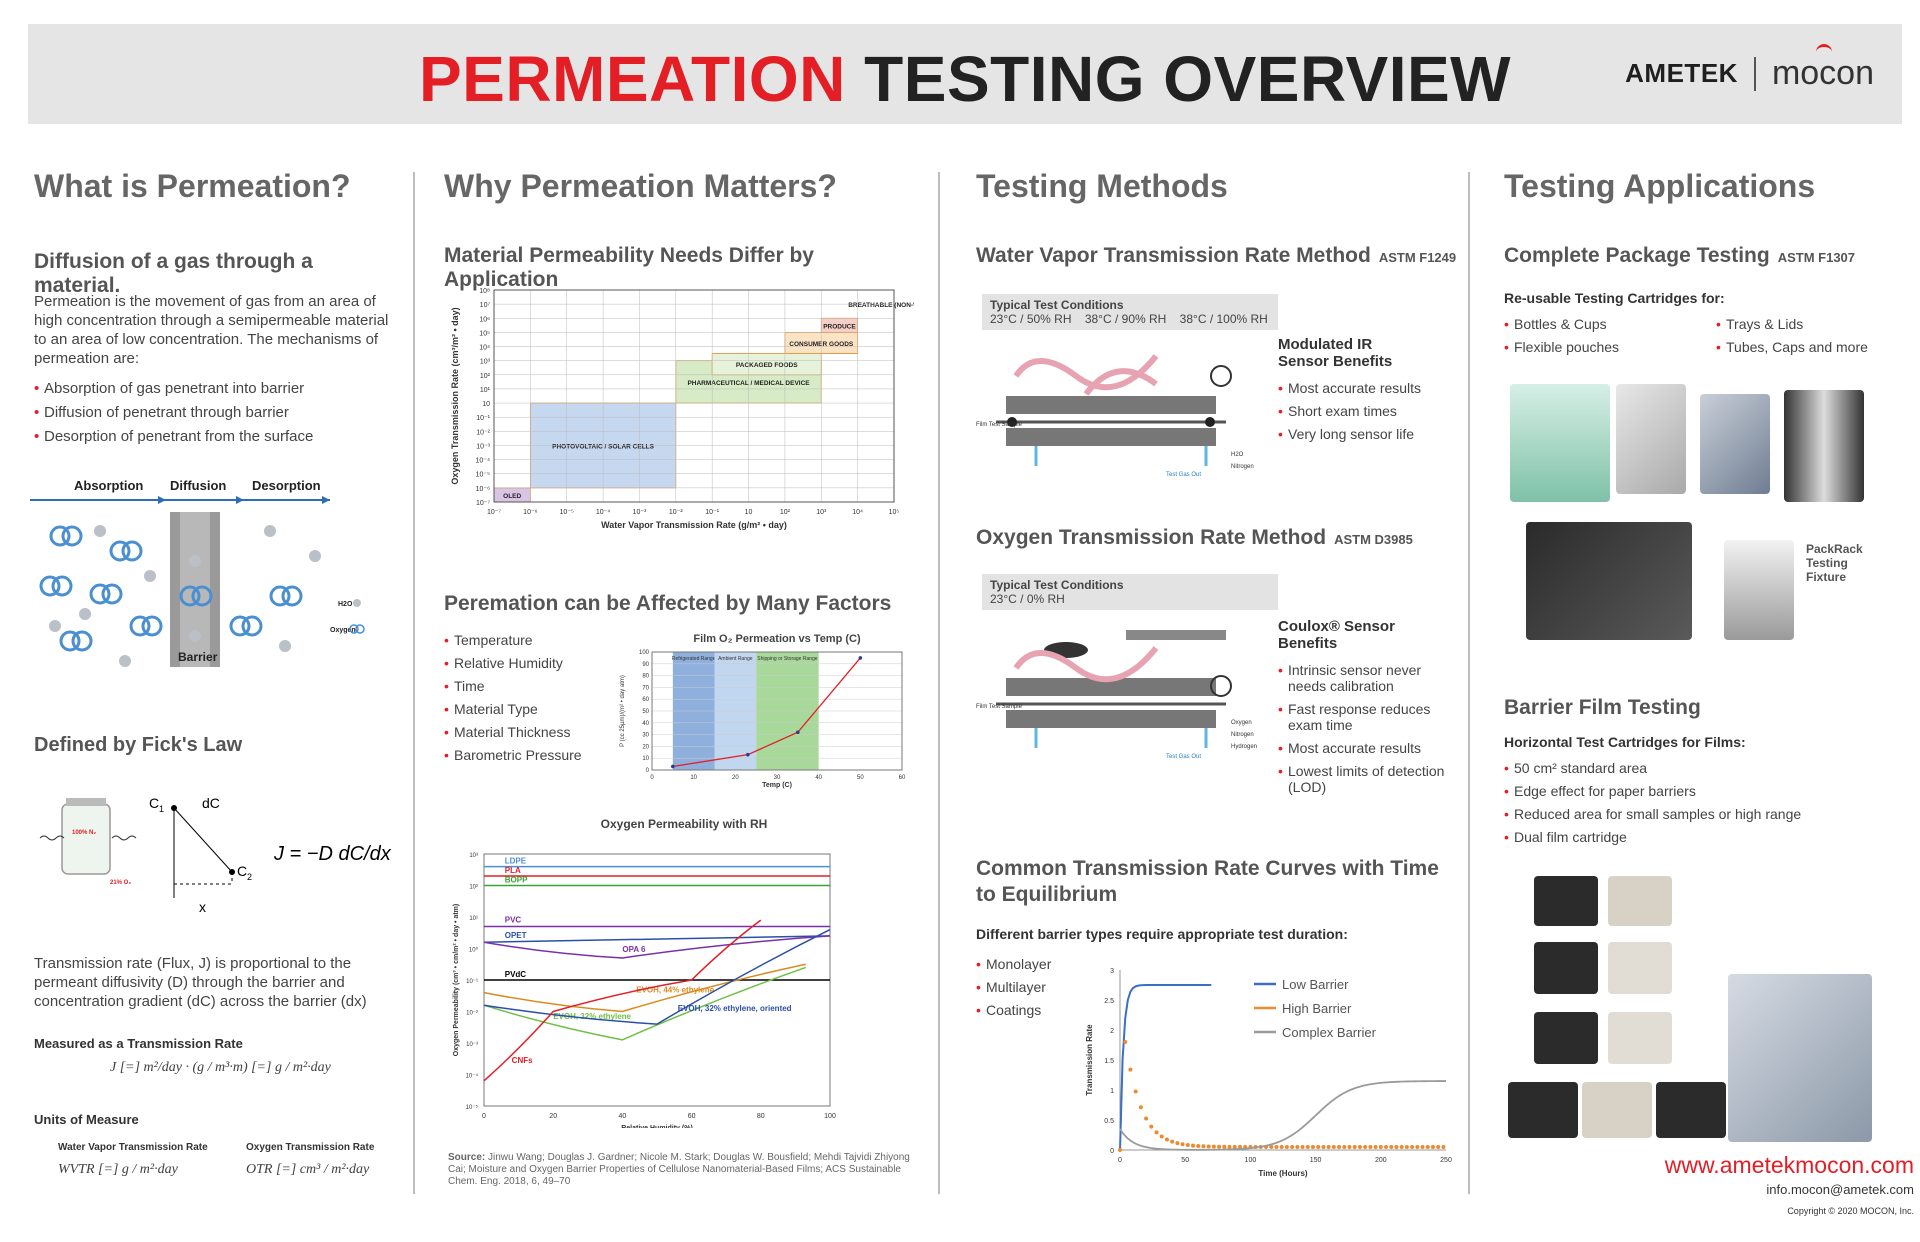 The height and width of the screenshot is (1242, 1920). Describe the element at coordinates (748, 383) in the screenshot. I see `region-label: PHARMACEUTICAL / MEDICAL DEVICE` at that location.